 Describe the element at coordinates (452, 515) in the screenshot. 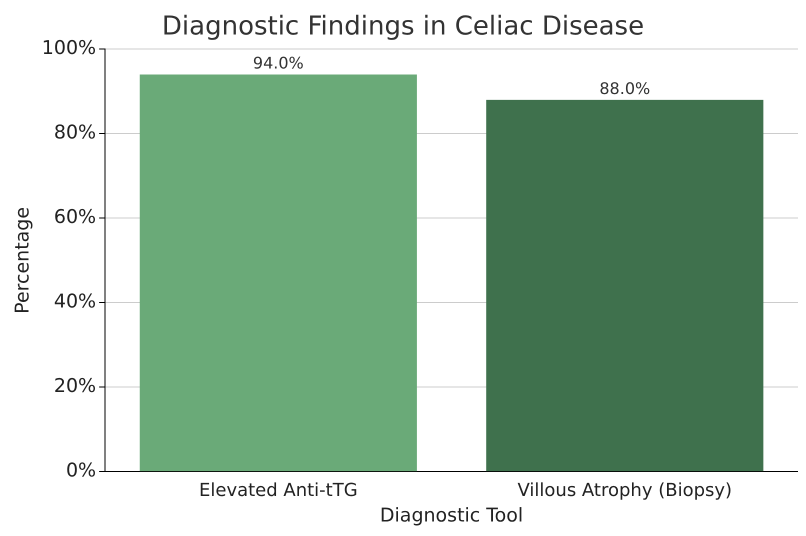

I see `x-axis-title: Diagnostic Tool` at that location.